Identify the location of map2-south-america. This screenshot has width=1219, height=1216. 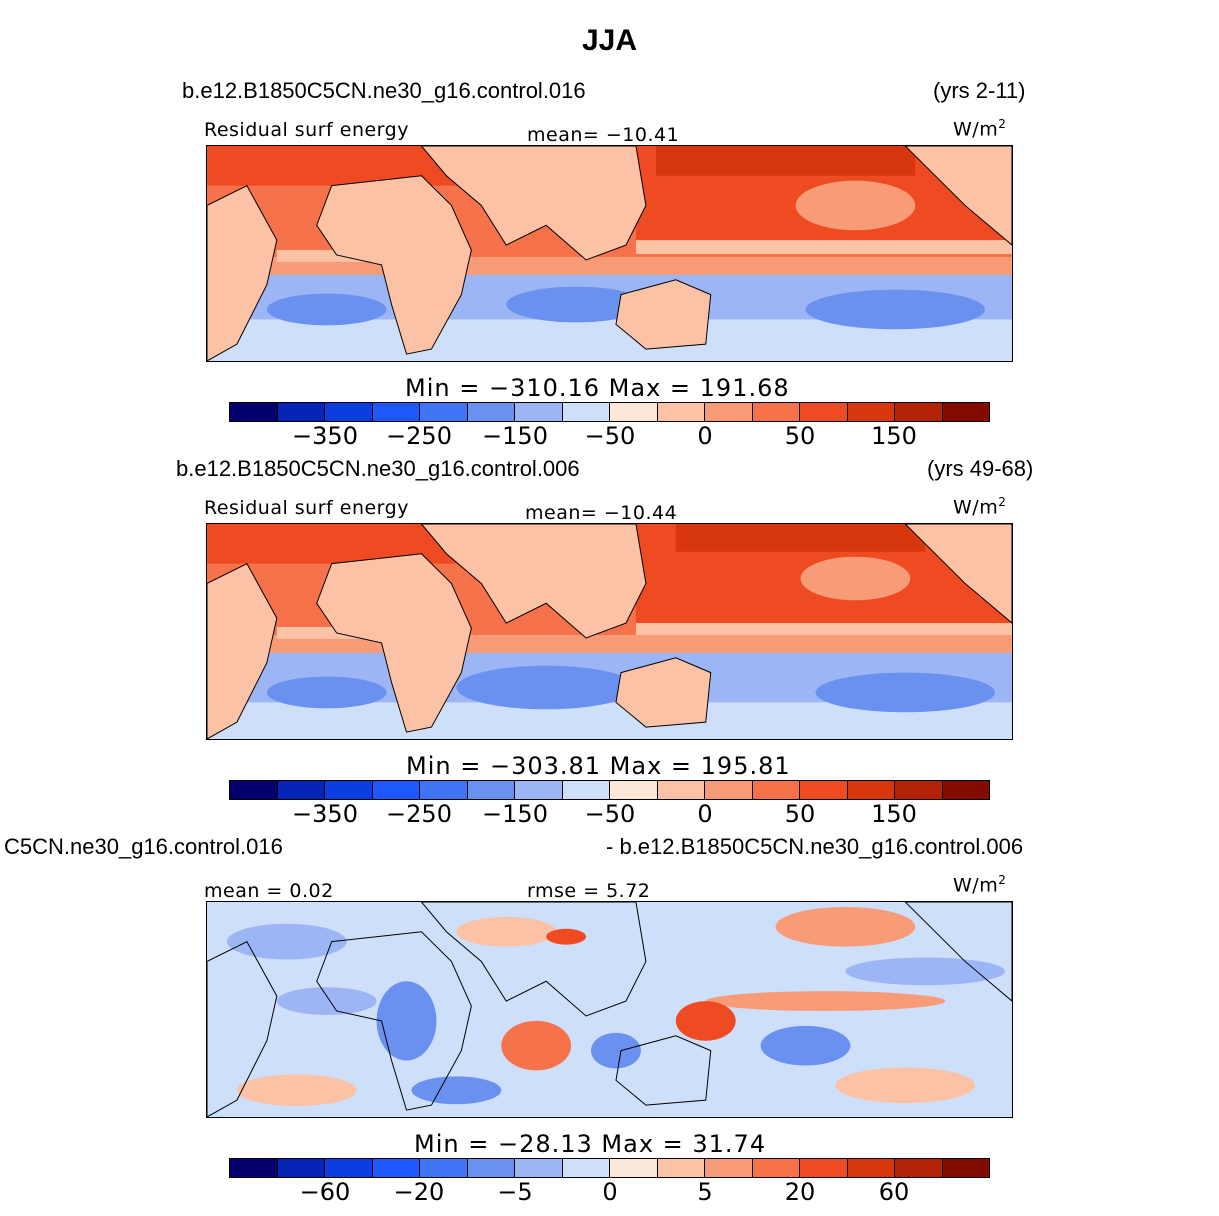
(242, 650).